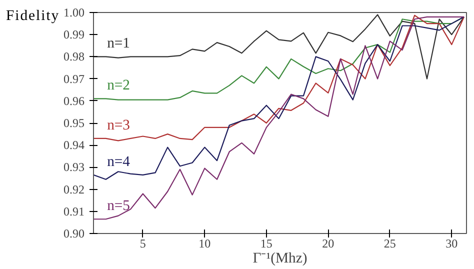  I want to click on y-tick-label: 0.90, so click(74, 233).